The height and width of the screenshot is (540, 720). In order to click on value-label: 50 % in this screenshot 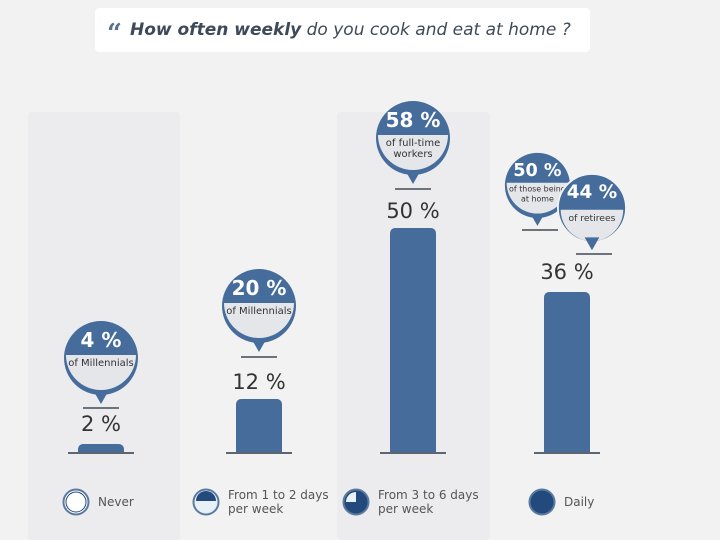, I will do `click(413, 211)`.